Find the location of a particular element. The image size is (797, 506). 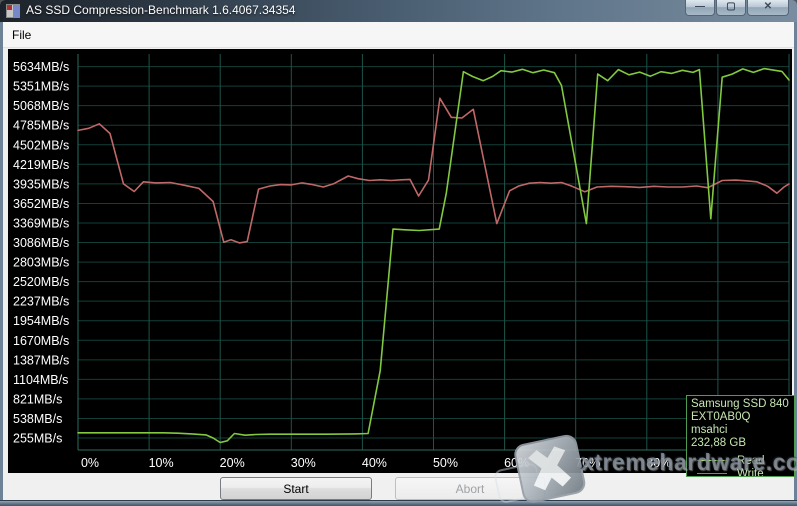

legend-firmware: EXT0AB0Q is located at coordinates (721, 417).